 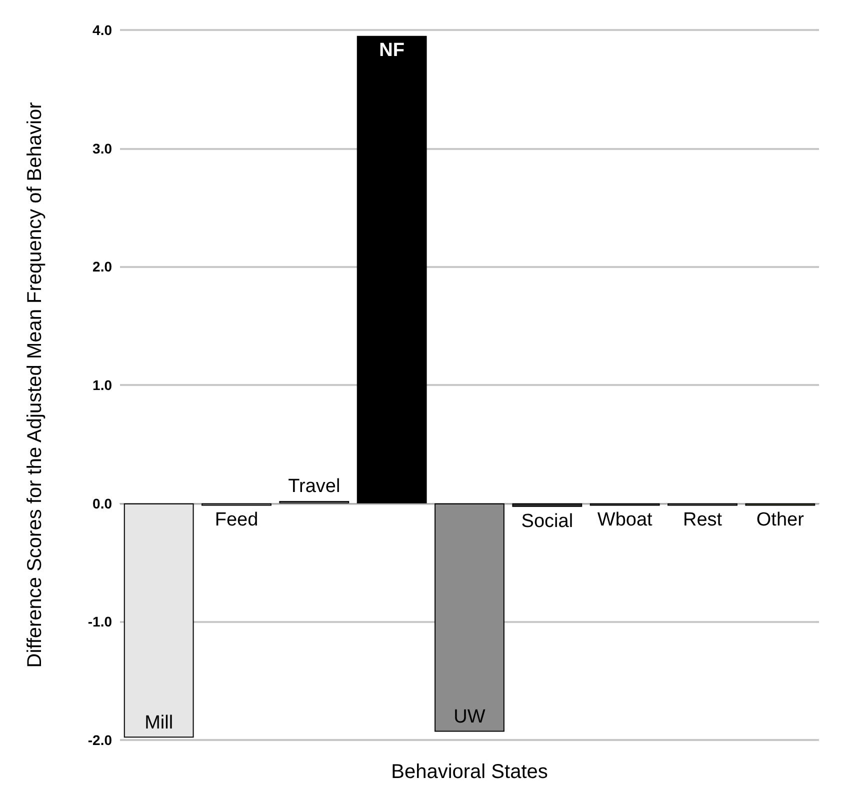 I want to click on y-tick-label: 1.0, so click(x=102, y=385).